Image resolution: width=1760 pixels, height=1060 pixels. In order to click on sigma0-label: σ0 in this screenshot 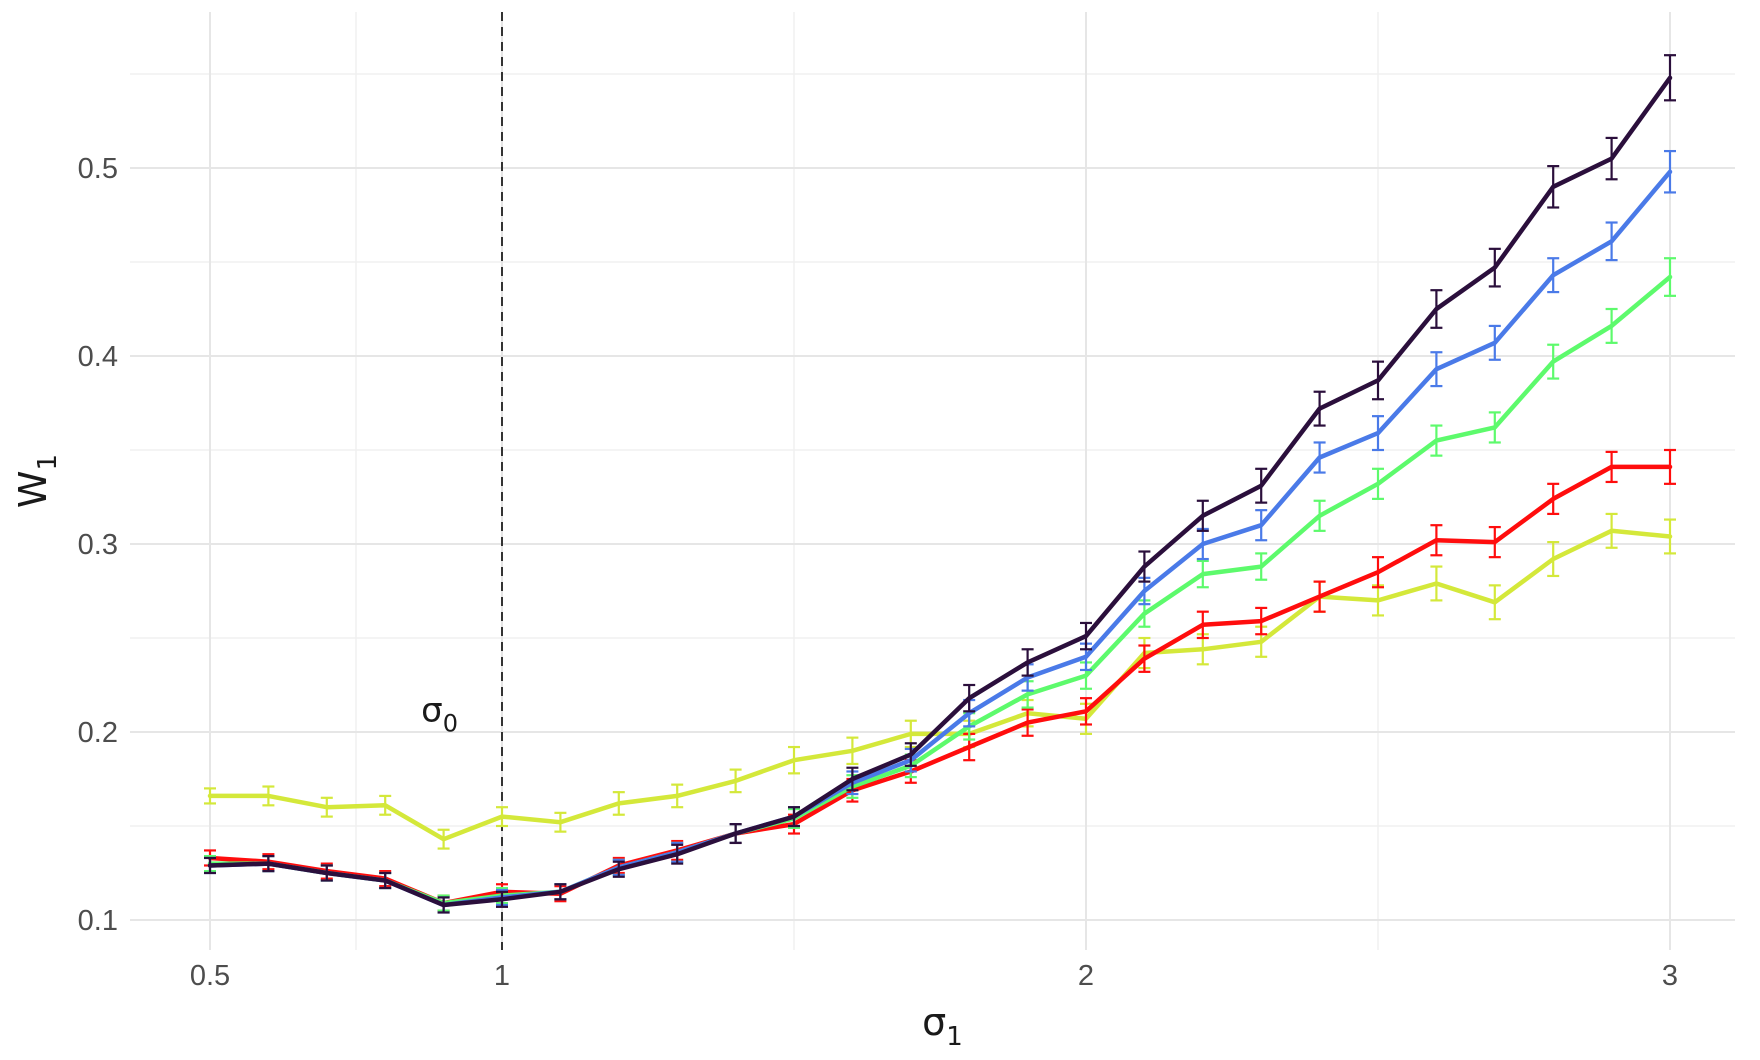, I will do `click(439, 713)`.